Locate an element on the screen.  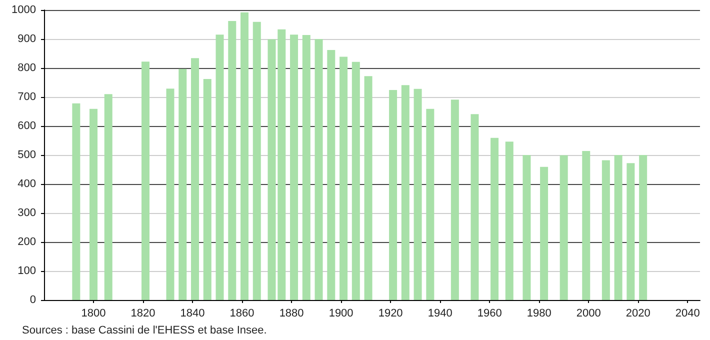
x-tick-label: 1820 is located at coordinates (143, 314).